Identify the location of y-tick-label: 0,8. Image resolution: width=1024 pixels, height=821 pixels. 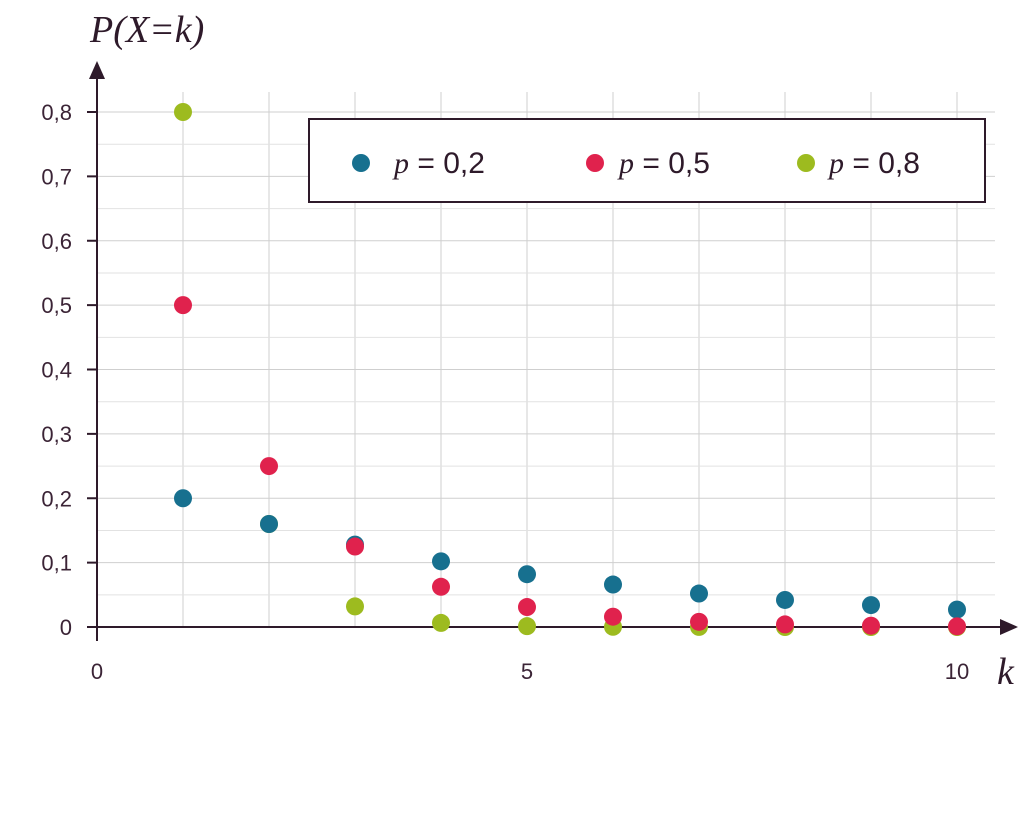
(56, 112).